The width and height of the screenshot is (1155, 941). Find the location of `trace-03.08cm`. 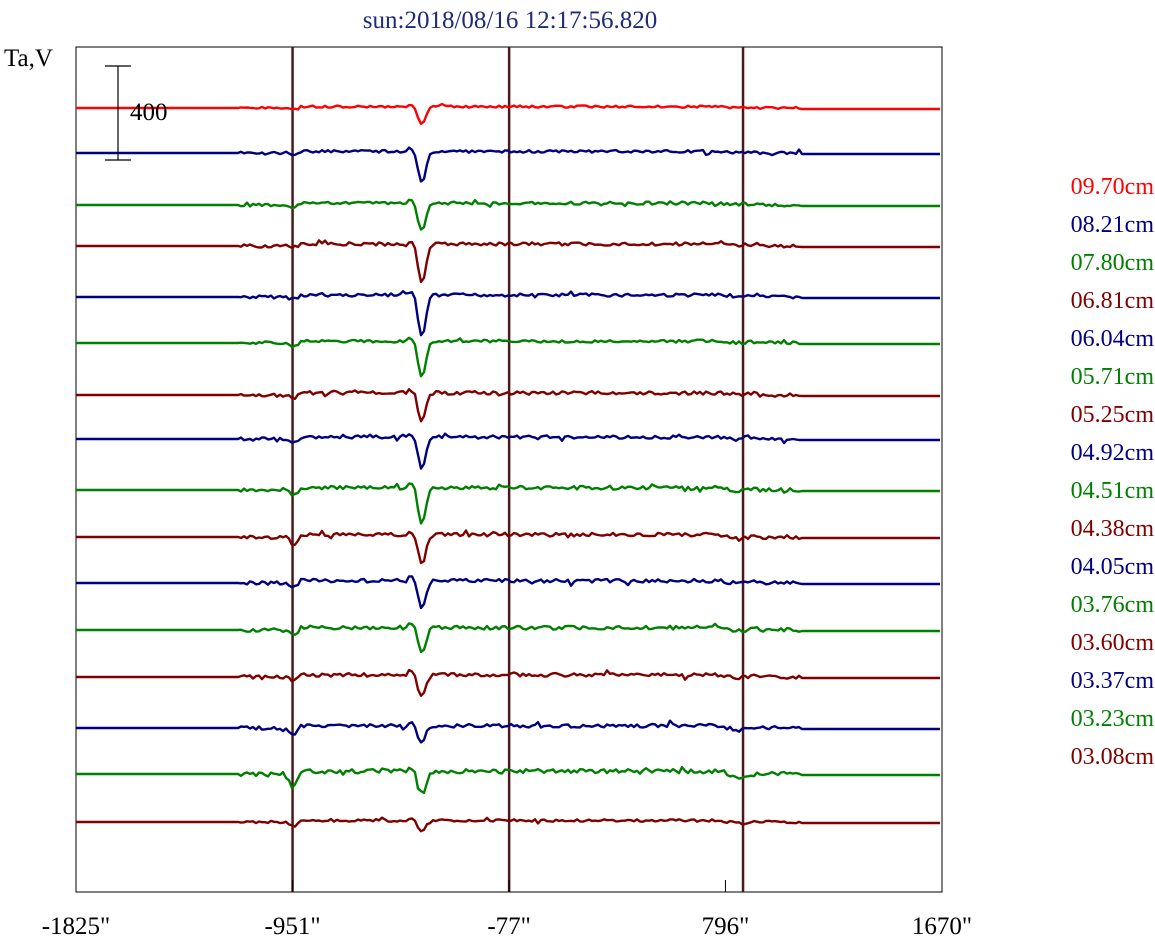

trace-03.08cm is located at coordinates (508, 824).